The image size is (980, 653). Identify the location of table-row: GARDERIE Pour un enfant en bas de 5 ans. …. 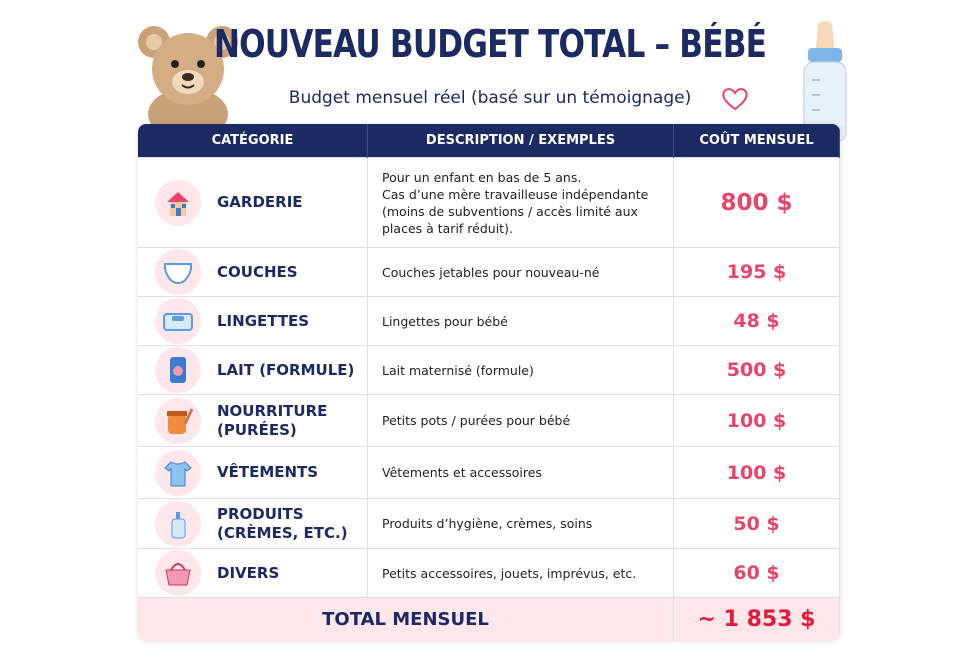
(489, 202).